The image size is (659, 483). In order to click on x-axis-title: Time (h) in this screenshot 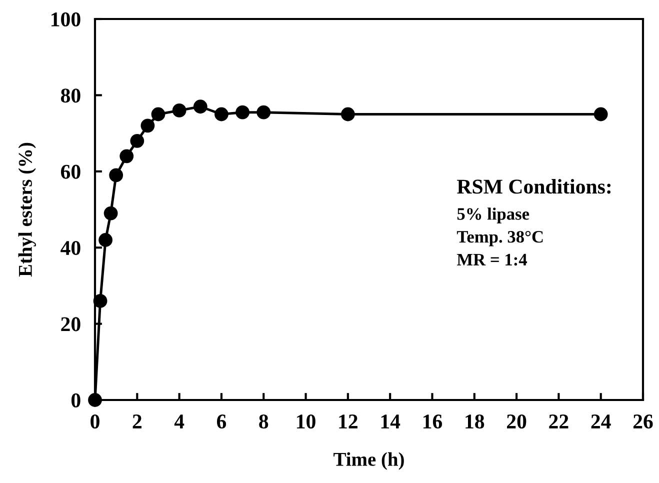, I will do `click(369, 461)`.